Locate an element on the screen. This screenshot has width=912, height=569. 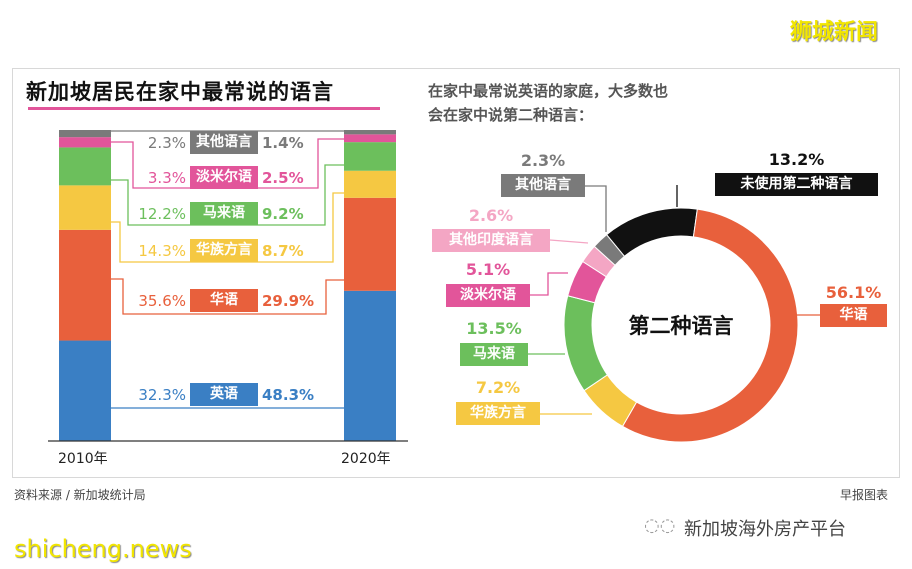
value-2020: 2.5% is located at coordinates (283, 178).